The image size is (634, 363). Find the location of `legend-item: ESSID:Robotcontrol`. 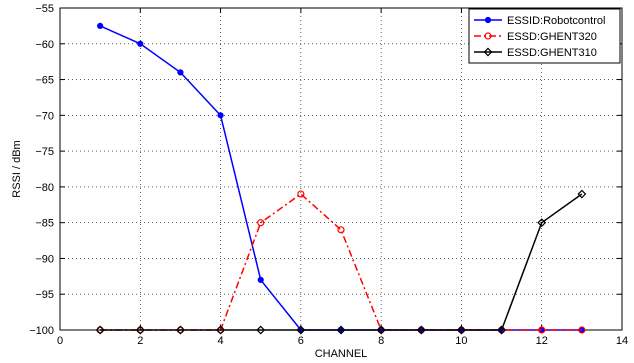

legend-item: ESSID:Robotcontrol is located at coordinates (539, 21).